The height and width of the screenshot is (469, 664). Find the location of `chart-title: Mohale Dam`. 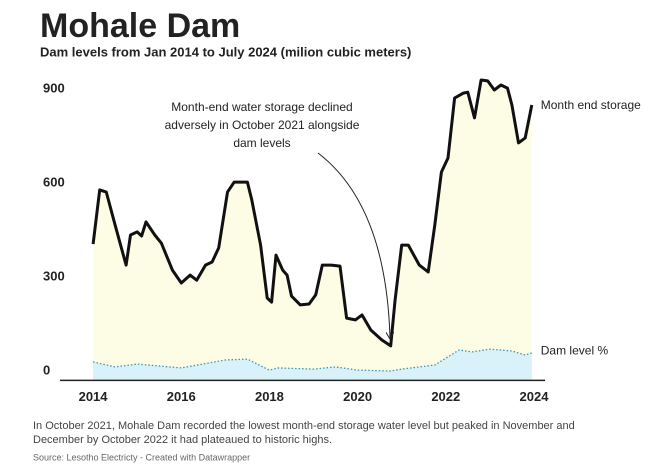

chart-title: Mohale Dam is located at coordinates (140, 26).